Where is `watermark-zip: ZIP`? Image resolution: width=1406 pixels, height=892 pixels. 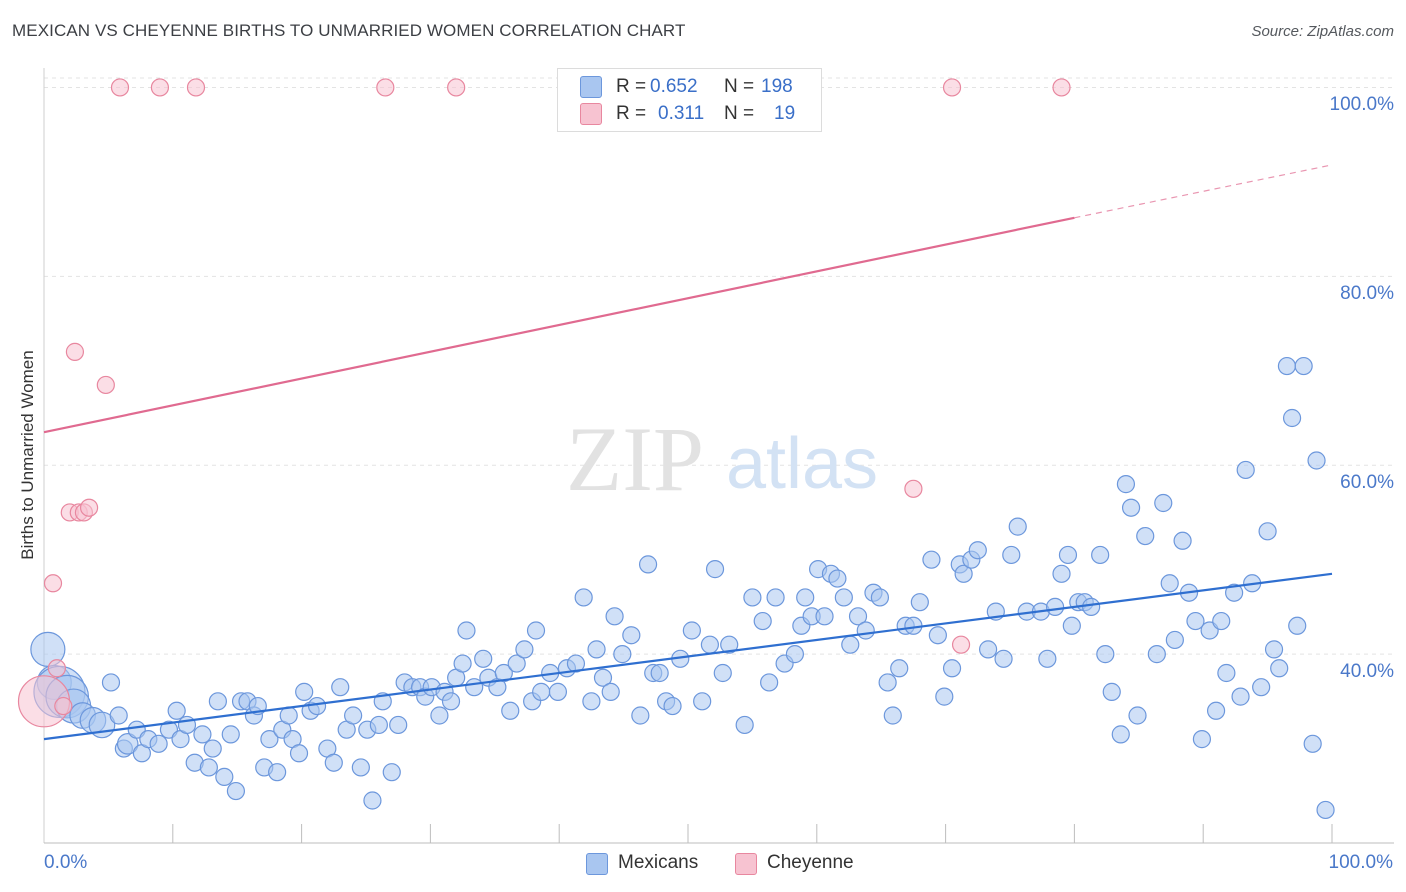 watermark-zip: ZIP is located at coordinates (635, 459).